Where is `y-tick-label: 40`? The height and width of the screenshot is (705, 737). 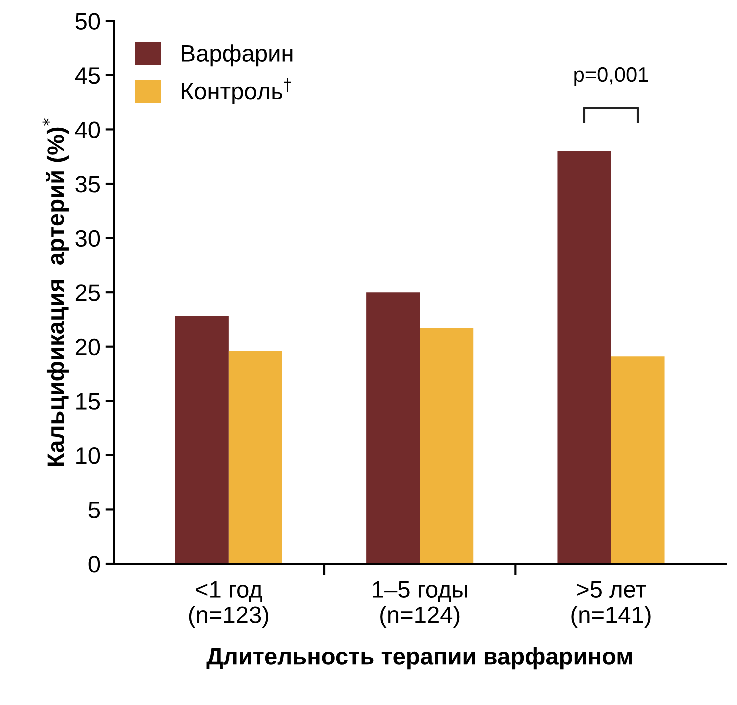 y-tick-label: 40 is located at coordinates (87, 130).